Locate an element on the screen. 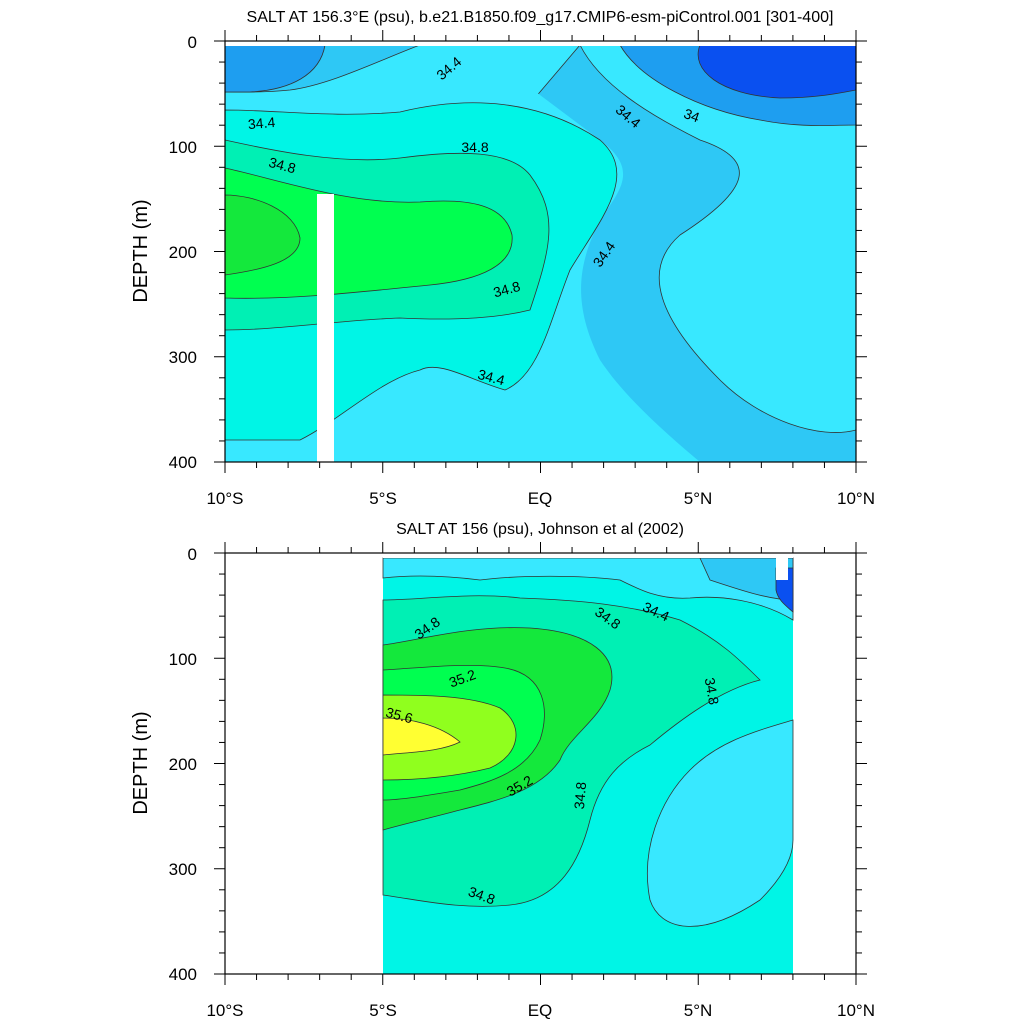 This screenshot has width=1024, height=1024. top-xtick-label: 10°N is located at coordinates (856, 498).